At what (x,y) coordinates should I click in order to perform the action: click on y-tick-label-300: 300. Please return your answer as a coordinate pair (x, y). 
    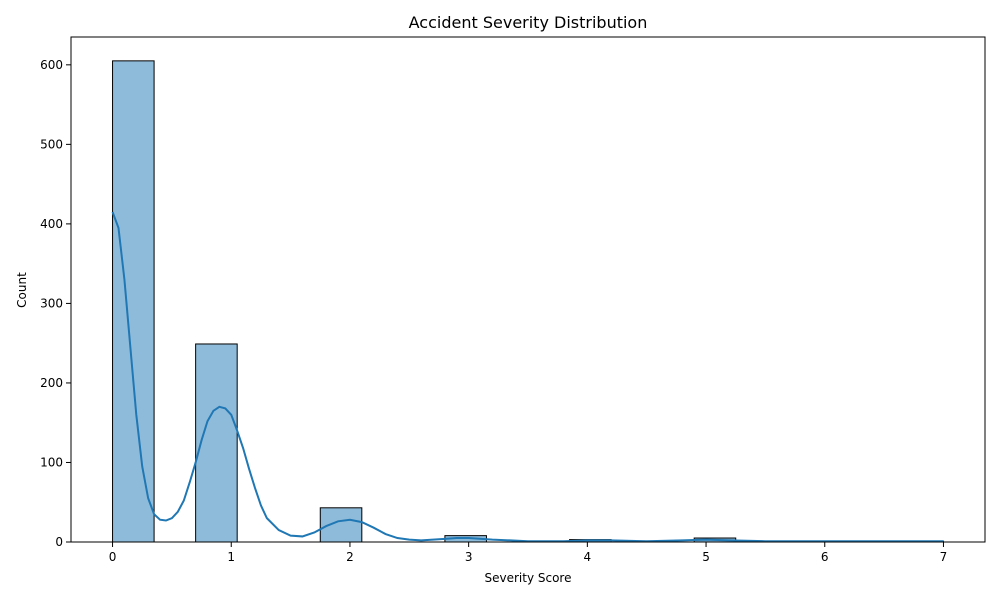
    Looking at the image, I should click on (51, 303).